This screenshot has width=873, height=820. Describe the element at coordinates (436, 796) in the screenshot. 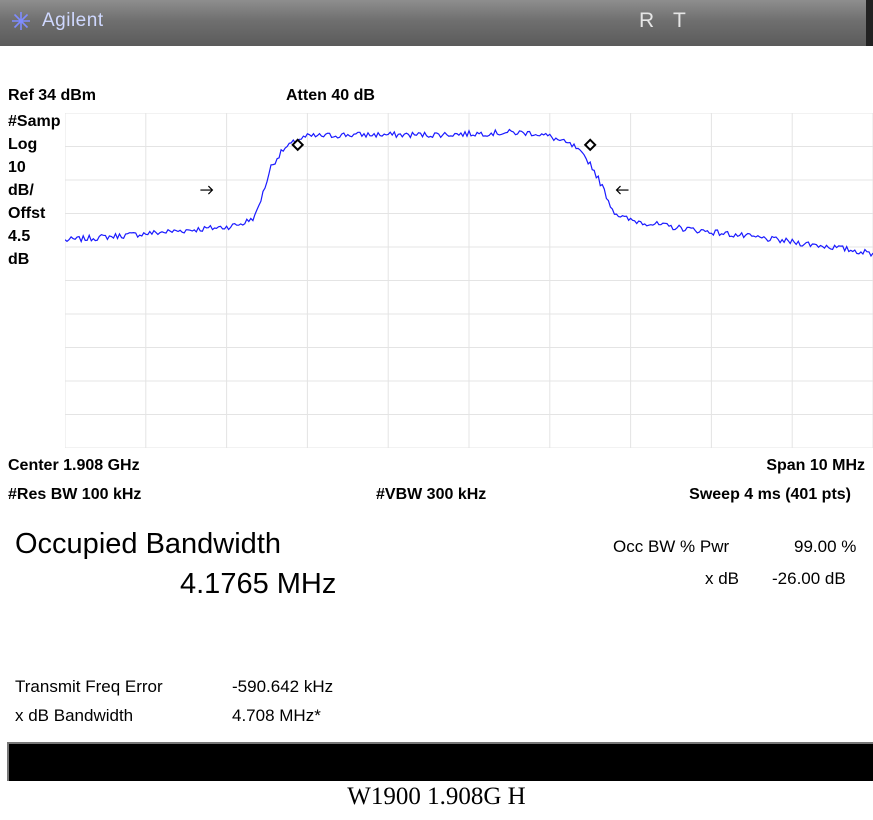

I see `screenshot-caption: W1900 1.908G H` at that location.